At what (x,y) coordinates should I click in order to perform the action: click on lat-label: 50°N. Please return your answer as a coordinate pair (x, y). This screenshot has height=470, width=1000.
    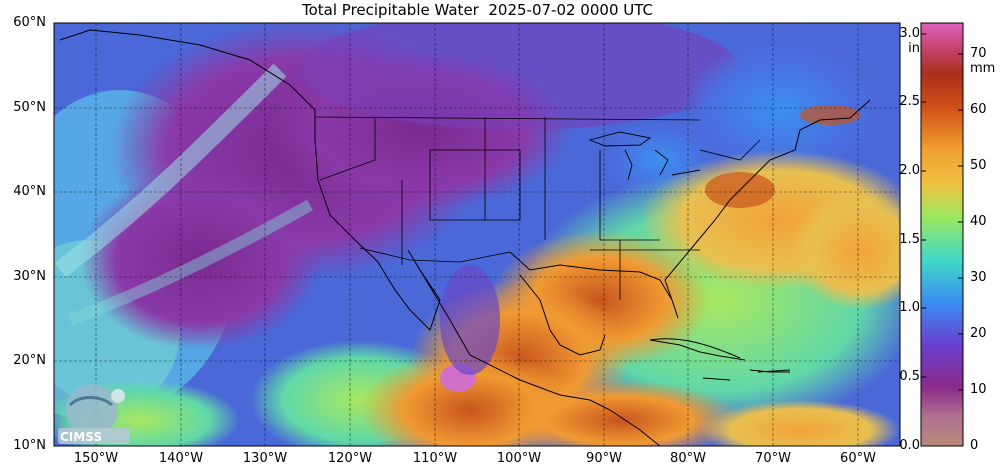
    Looking at the image, I should click on (29, 107).